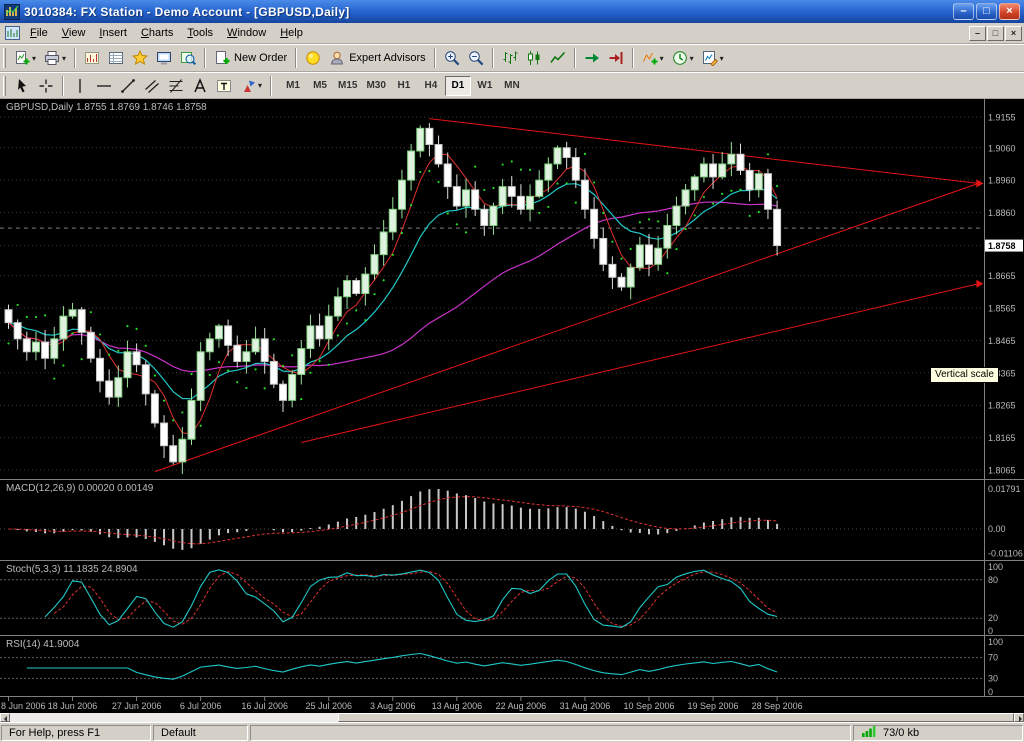  I want to click on menu-view: View, so click(73, 33).